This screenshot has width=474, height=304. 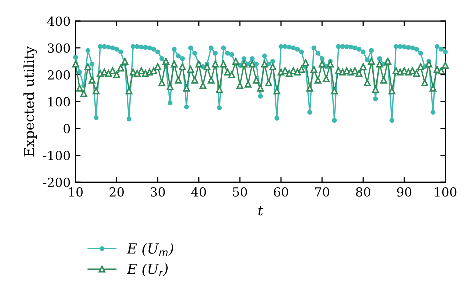 I want to click on y-axis-title: Expected utility, so click(x=31, y=101).